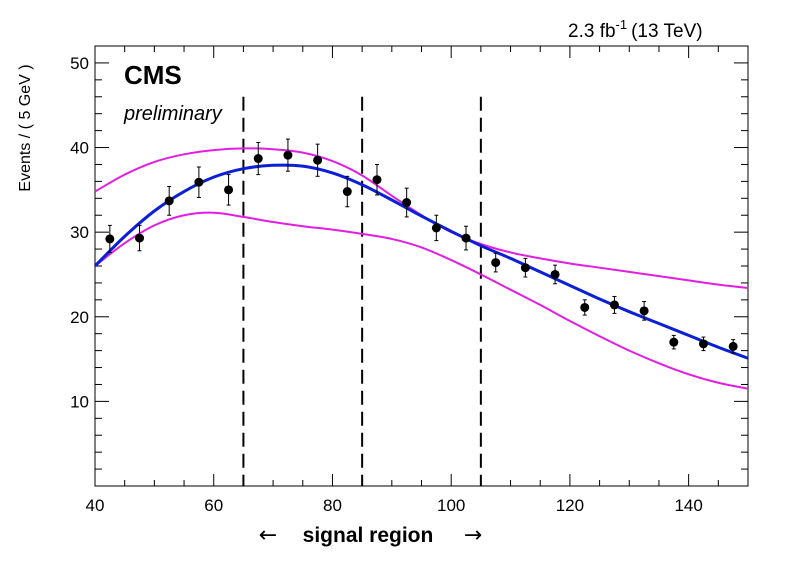 The image size is (796, 572). Describe the element at coordinates (173, 114) in the screenshot. I see `status-label: preliminary` at that location.